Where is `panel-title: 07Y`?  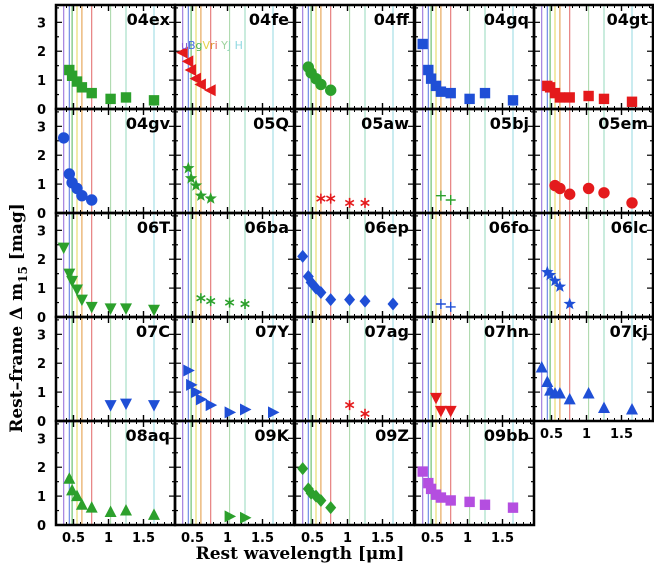 panel-title: 07Y is located at coordinates (272, 331).